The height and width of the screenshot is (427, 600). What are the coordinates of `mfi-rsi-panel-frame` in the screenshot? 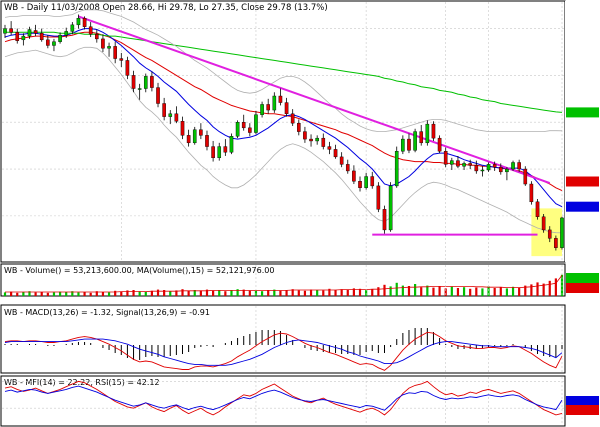 It's located at (283, 401).